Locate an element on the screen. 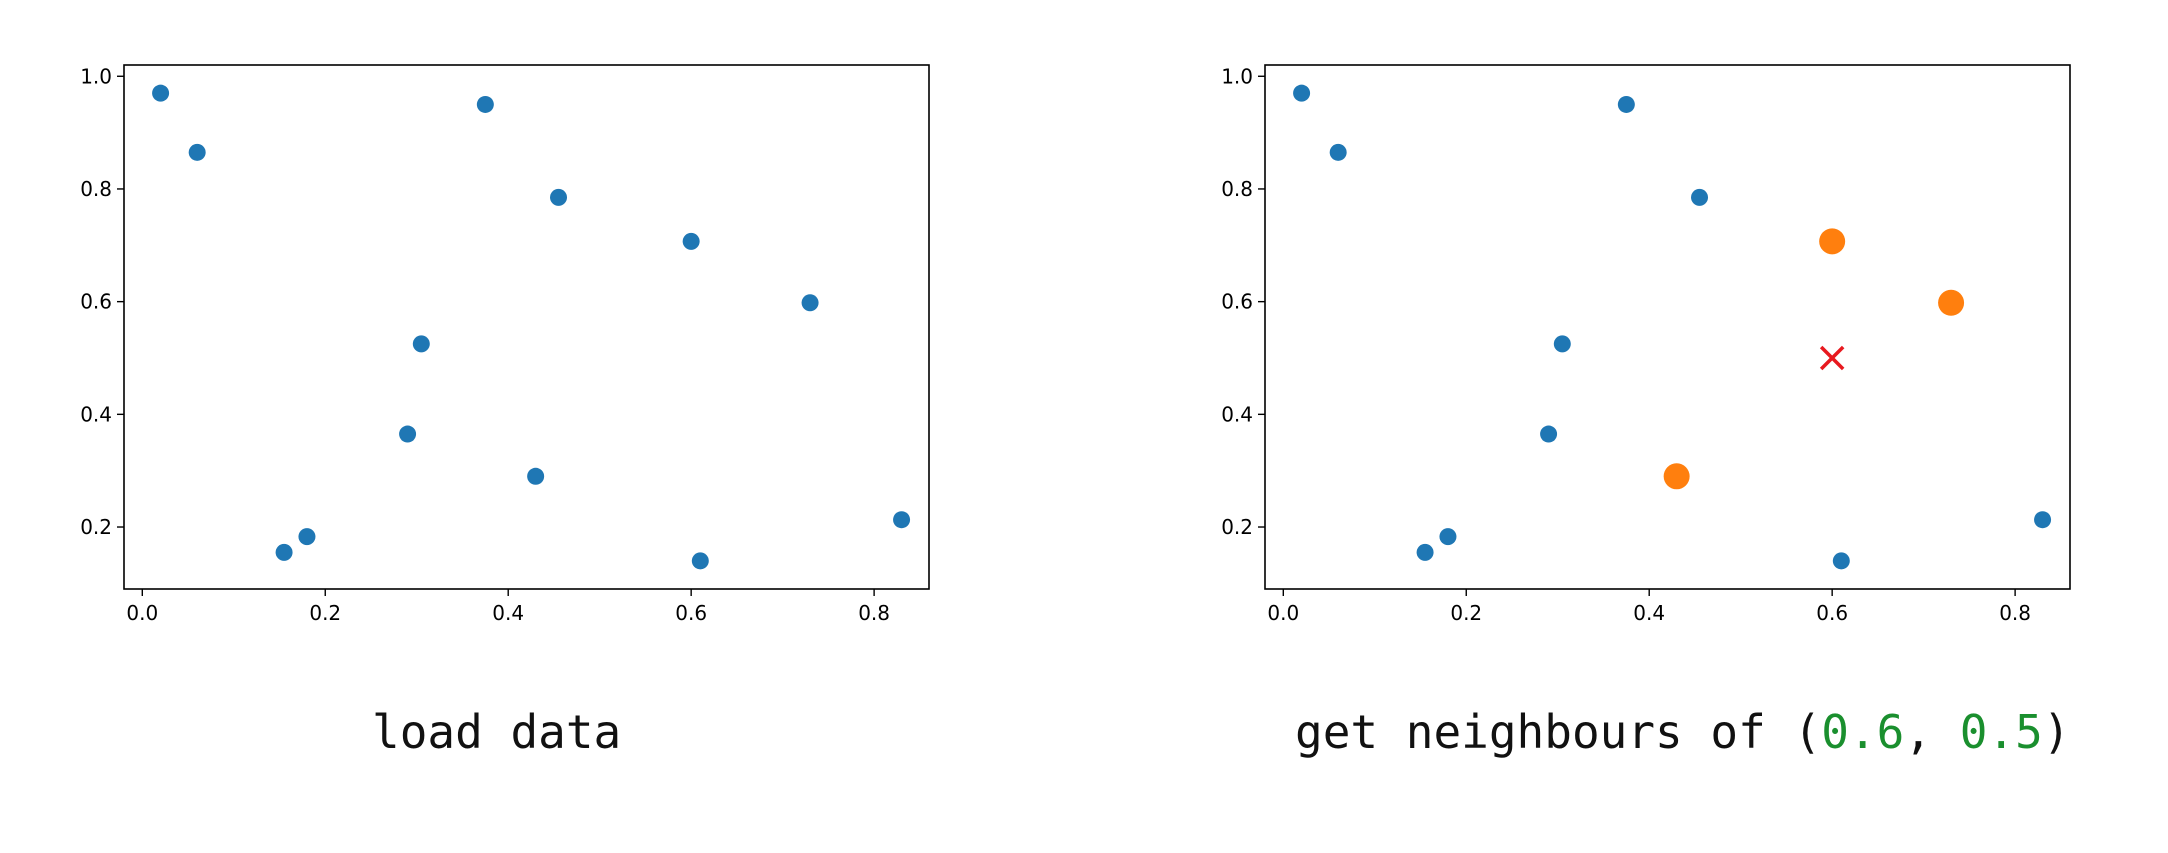  caption-query-y: 0.5 is located at coordinates (2001, 732).